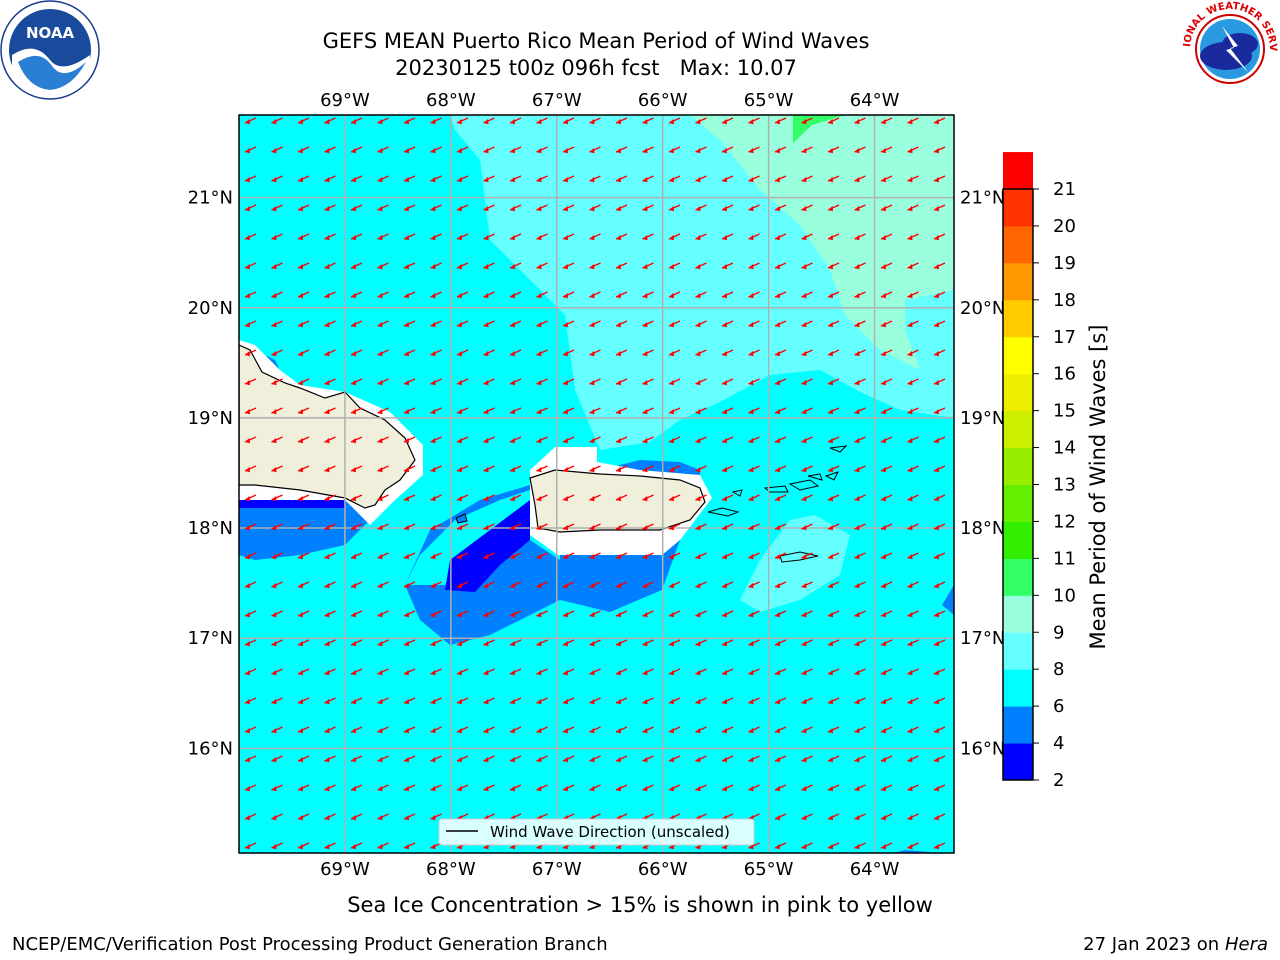 This screenshot has height=960, width=1280. What do you see at coordinates (737, 493) in the screenshot?
I see `land-culebra` at bounding box center [737, 493].